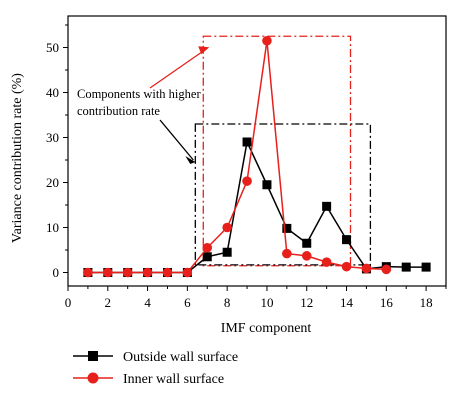 This screenshot has height=406, width=474. Describe the element at coordinates (180, 357) in the screenshot. I see `legend-label-outside: Outside wall surface` at that location.